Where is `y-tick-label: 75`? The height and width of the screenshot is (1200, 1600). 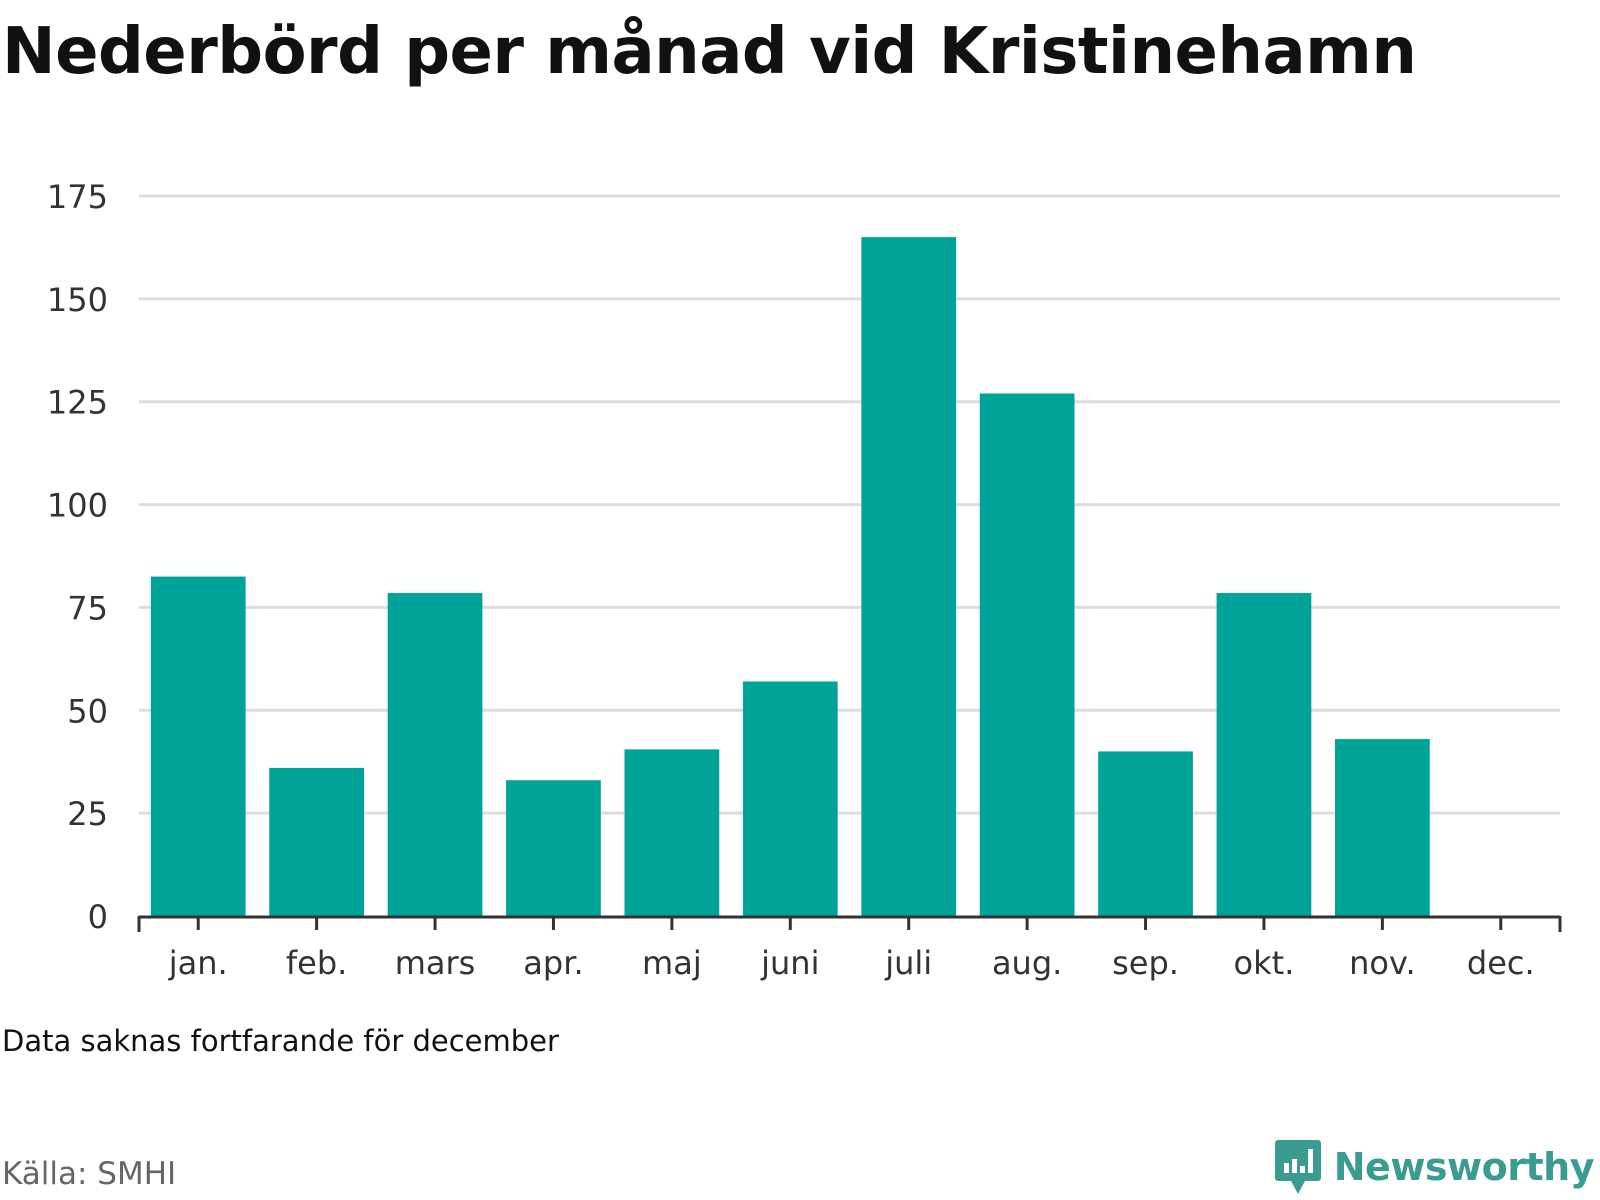 y-tick-label: 75 is located at coordinates (87, 608).